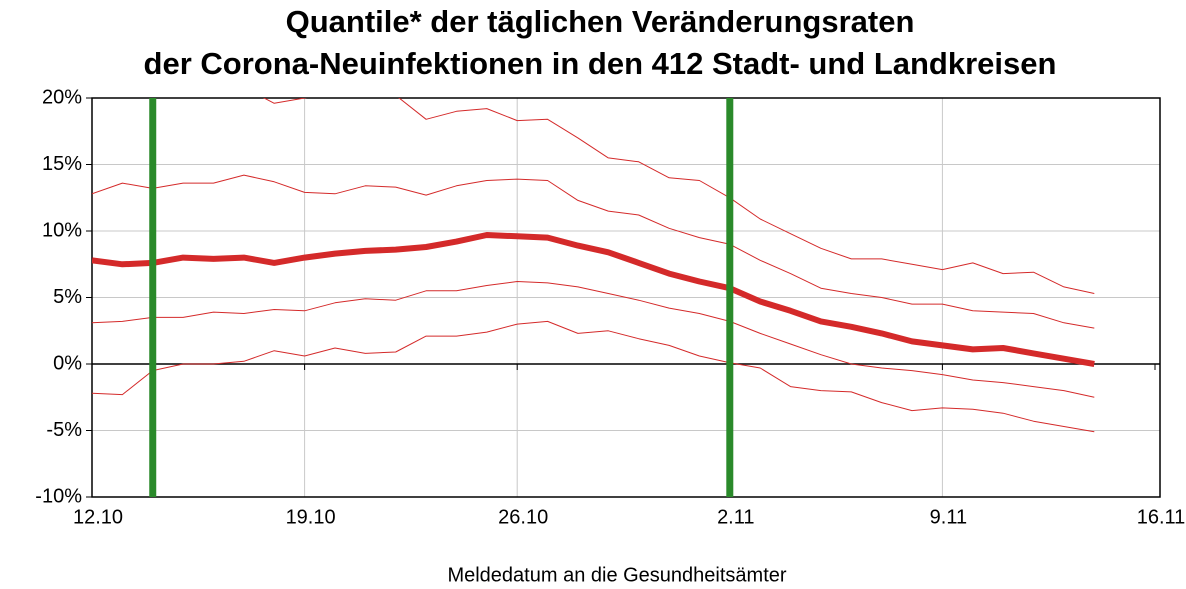 This screenshot has width=1186, height=589. What do you see at coordinates (735, 517) in the screenshot?
I see `x-tick-label: 2.11` at bounding box center [735, 517].